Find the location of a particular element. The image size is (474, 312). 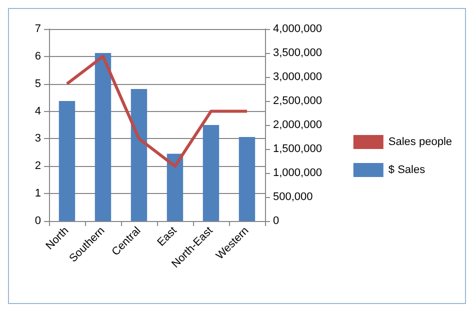

y-tick-label: 5 is located at coordinates (37, 84).